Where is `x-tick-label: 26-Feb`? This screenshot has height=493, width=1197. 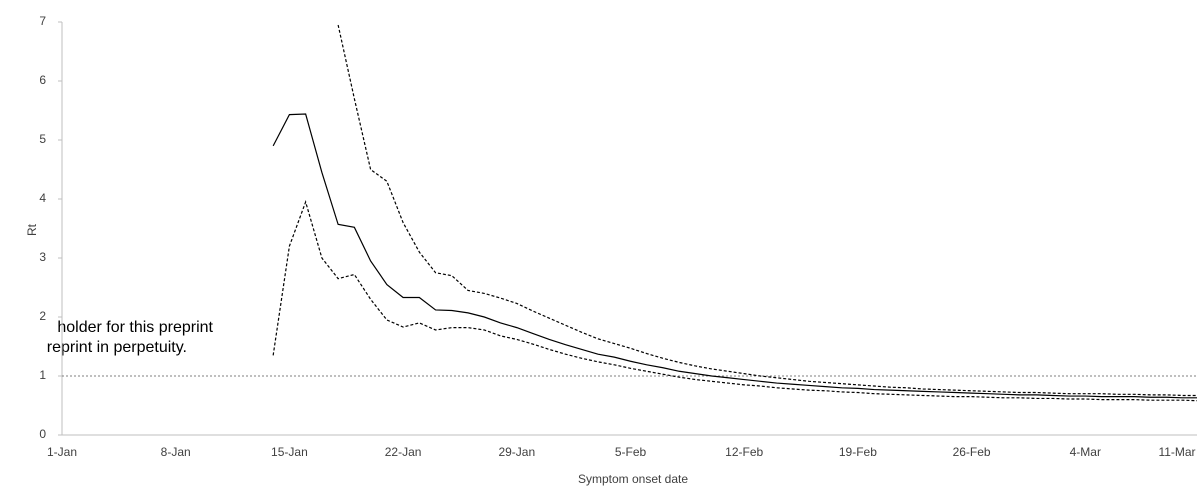
x-tick-label: 26-Feb is located at coordinates (972, 452).